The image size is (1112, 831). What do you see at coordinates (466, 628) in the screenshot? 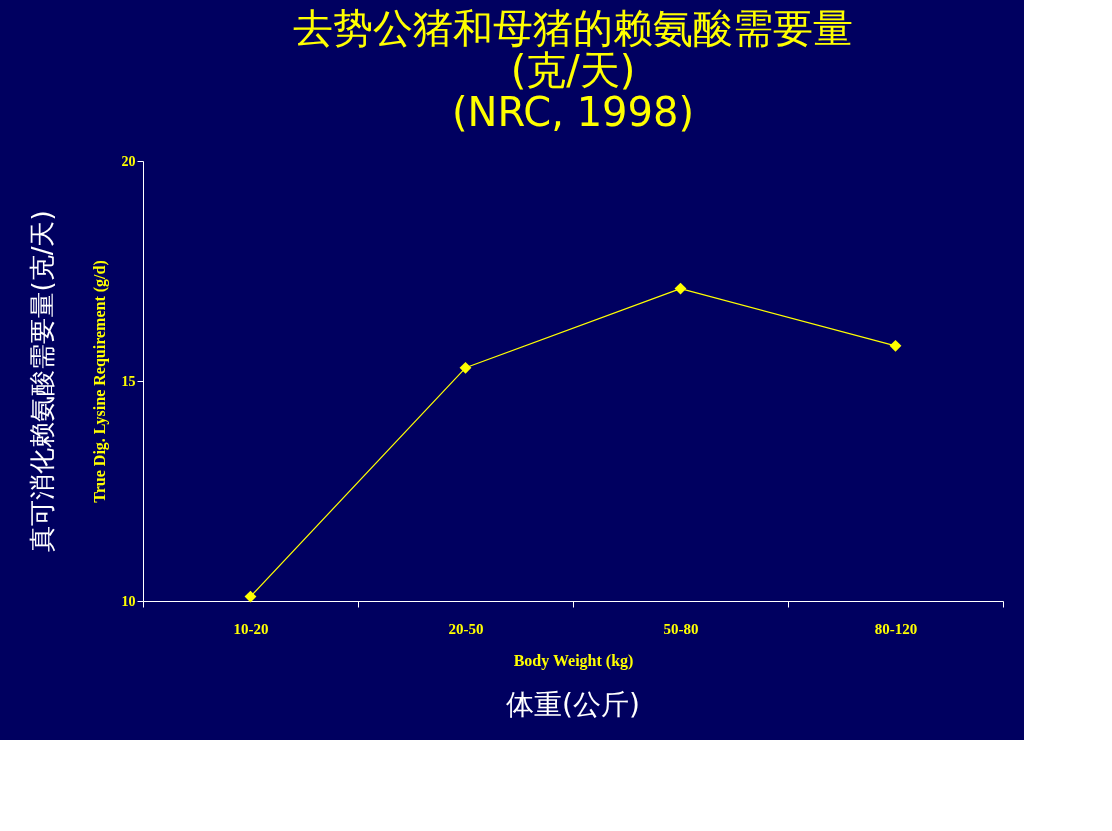
I see `x-tick-label: 20-50` at bounding box center [466, 628].